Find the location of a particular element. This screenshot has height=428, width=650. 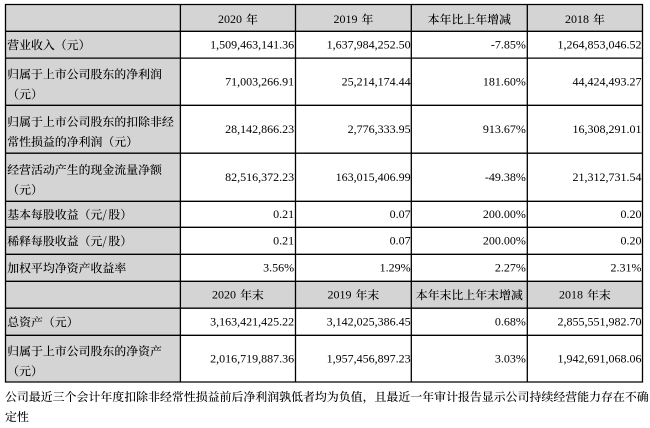

svg-text: 1,509,463,141.36 is located at coordinates (252, 45).